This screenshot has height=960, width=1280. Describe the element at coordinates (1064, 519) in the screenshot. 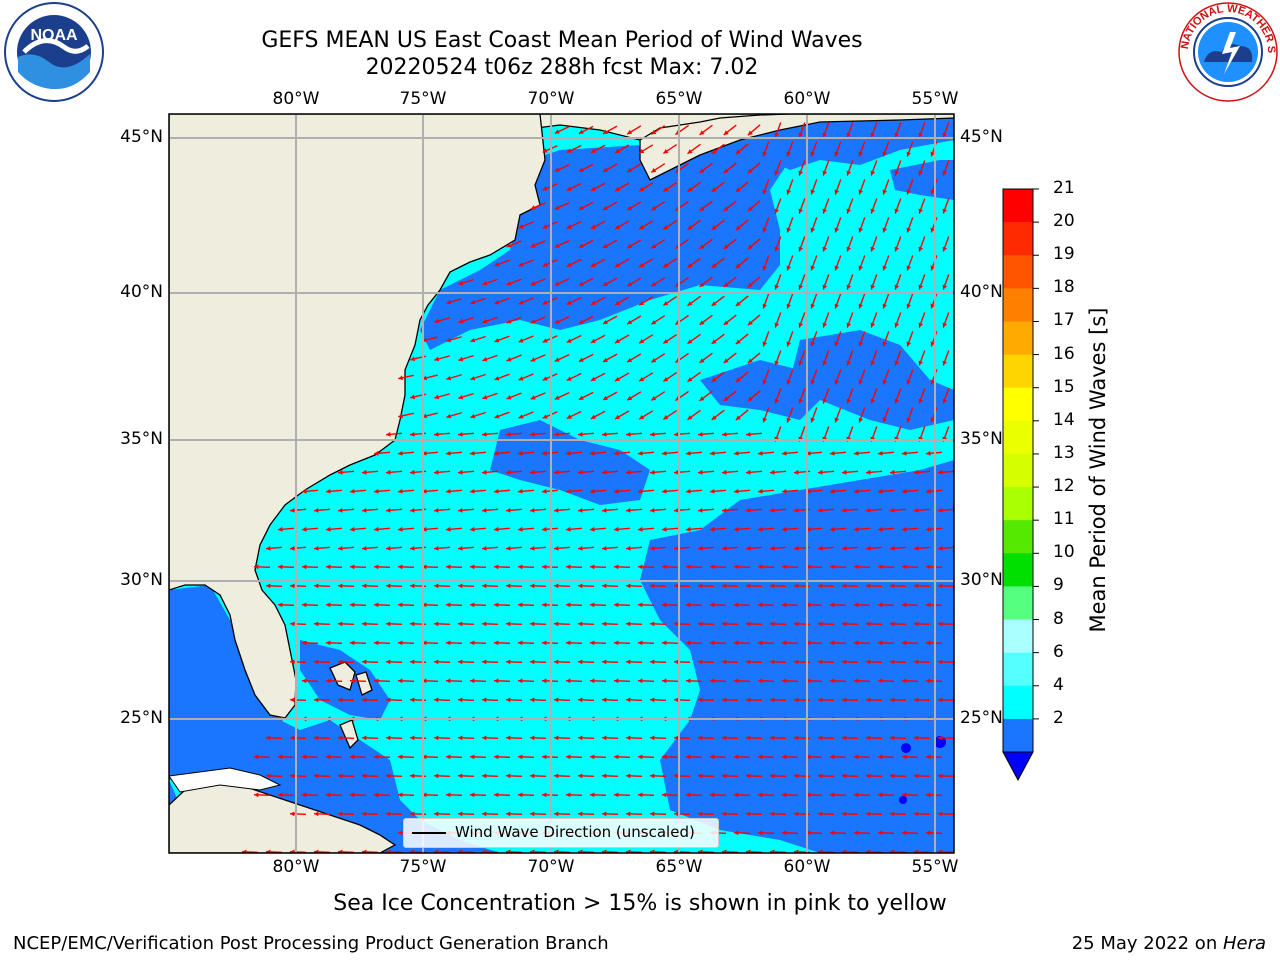

I see `colorbar-tick-label: 11` at that location.